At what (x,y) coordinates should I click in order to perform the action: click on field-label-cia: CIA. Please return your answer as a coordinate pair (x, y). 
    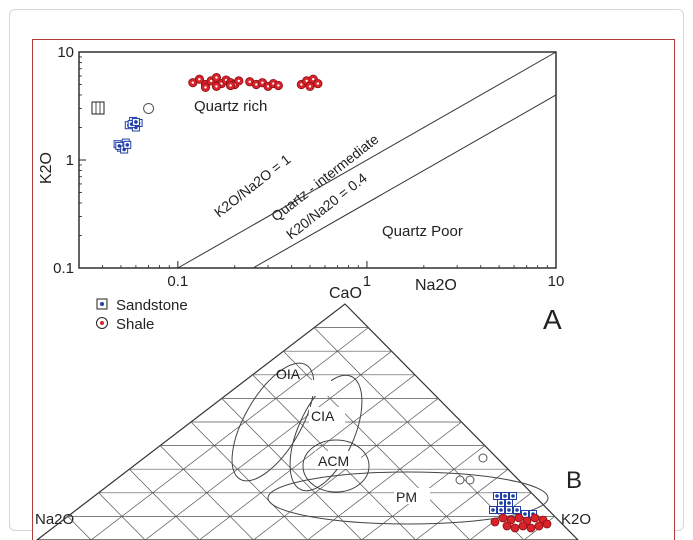
    Looking at the image, I should click on (323, 416).